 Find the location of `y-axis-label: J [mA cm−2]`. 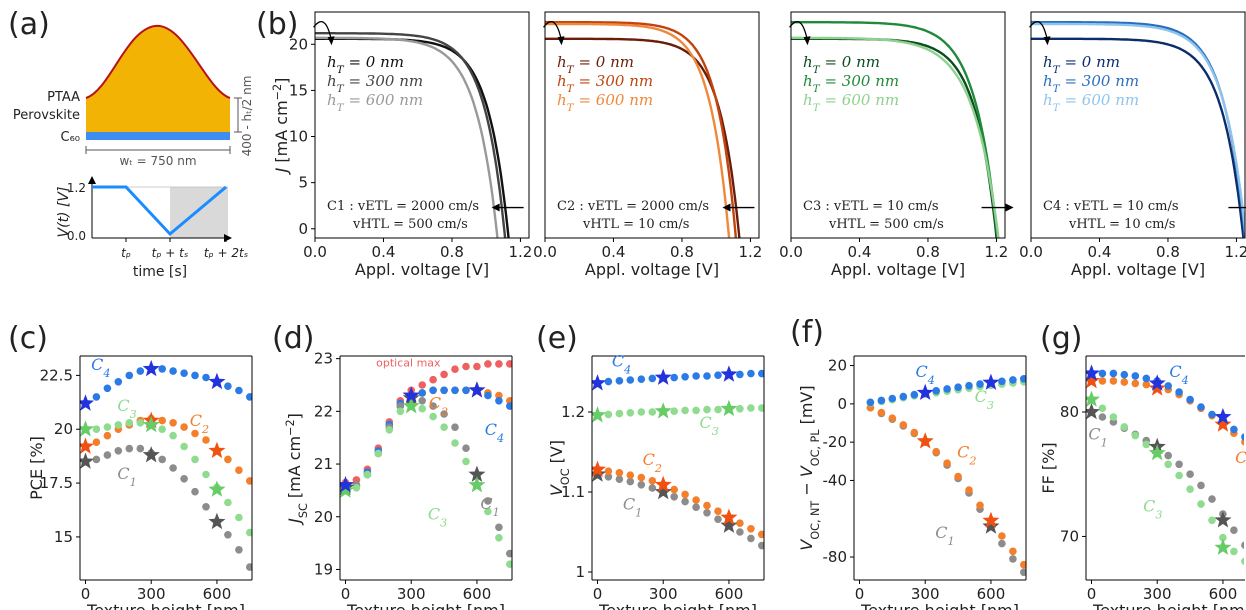

y-axis-label: J [mA cm−2] is located at coordinates (281, 127).